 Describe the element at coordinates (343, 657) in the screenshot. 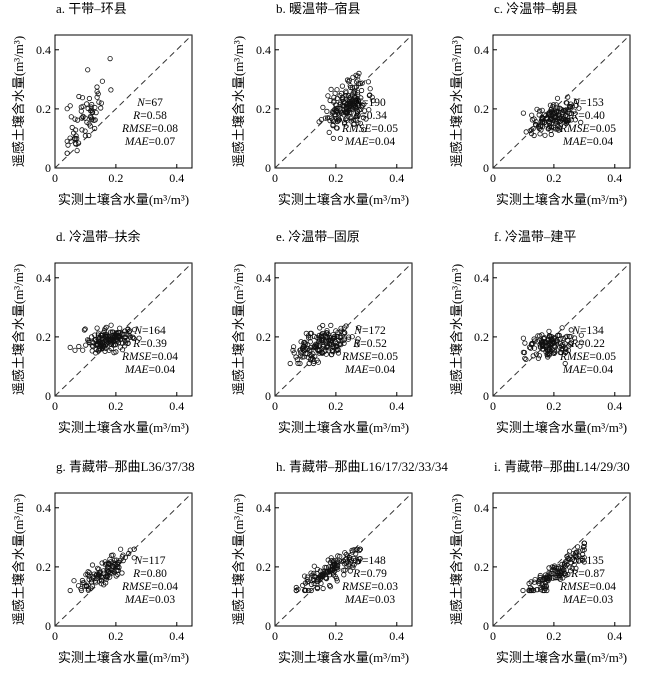

I see `x-axis-label: 实测土壤含水量(m³/m³)` at that location.